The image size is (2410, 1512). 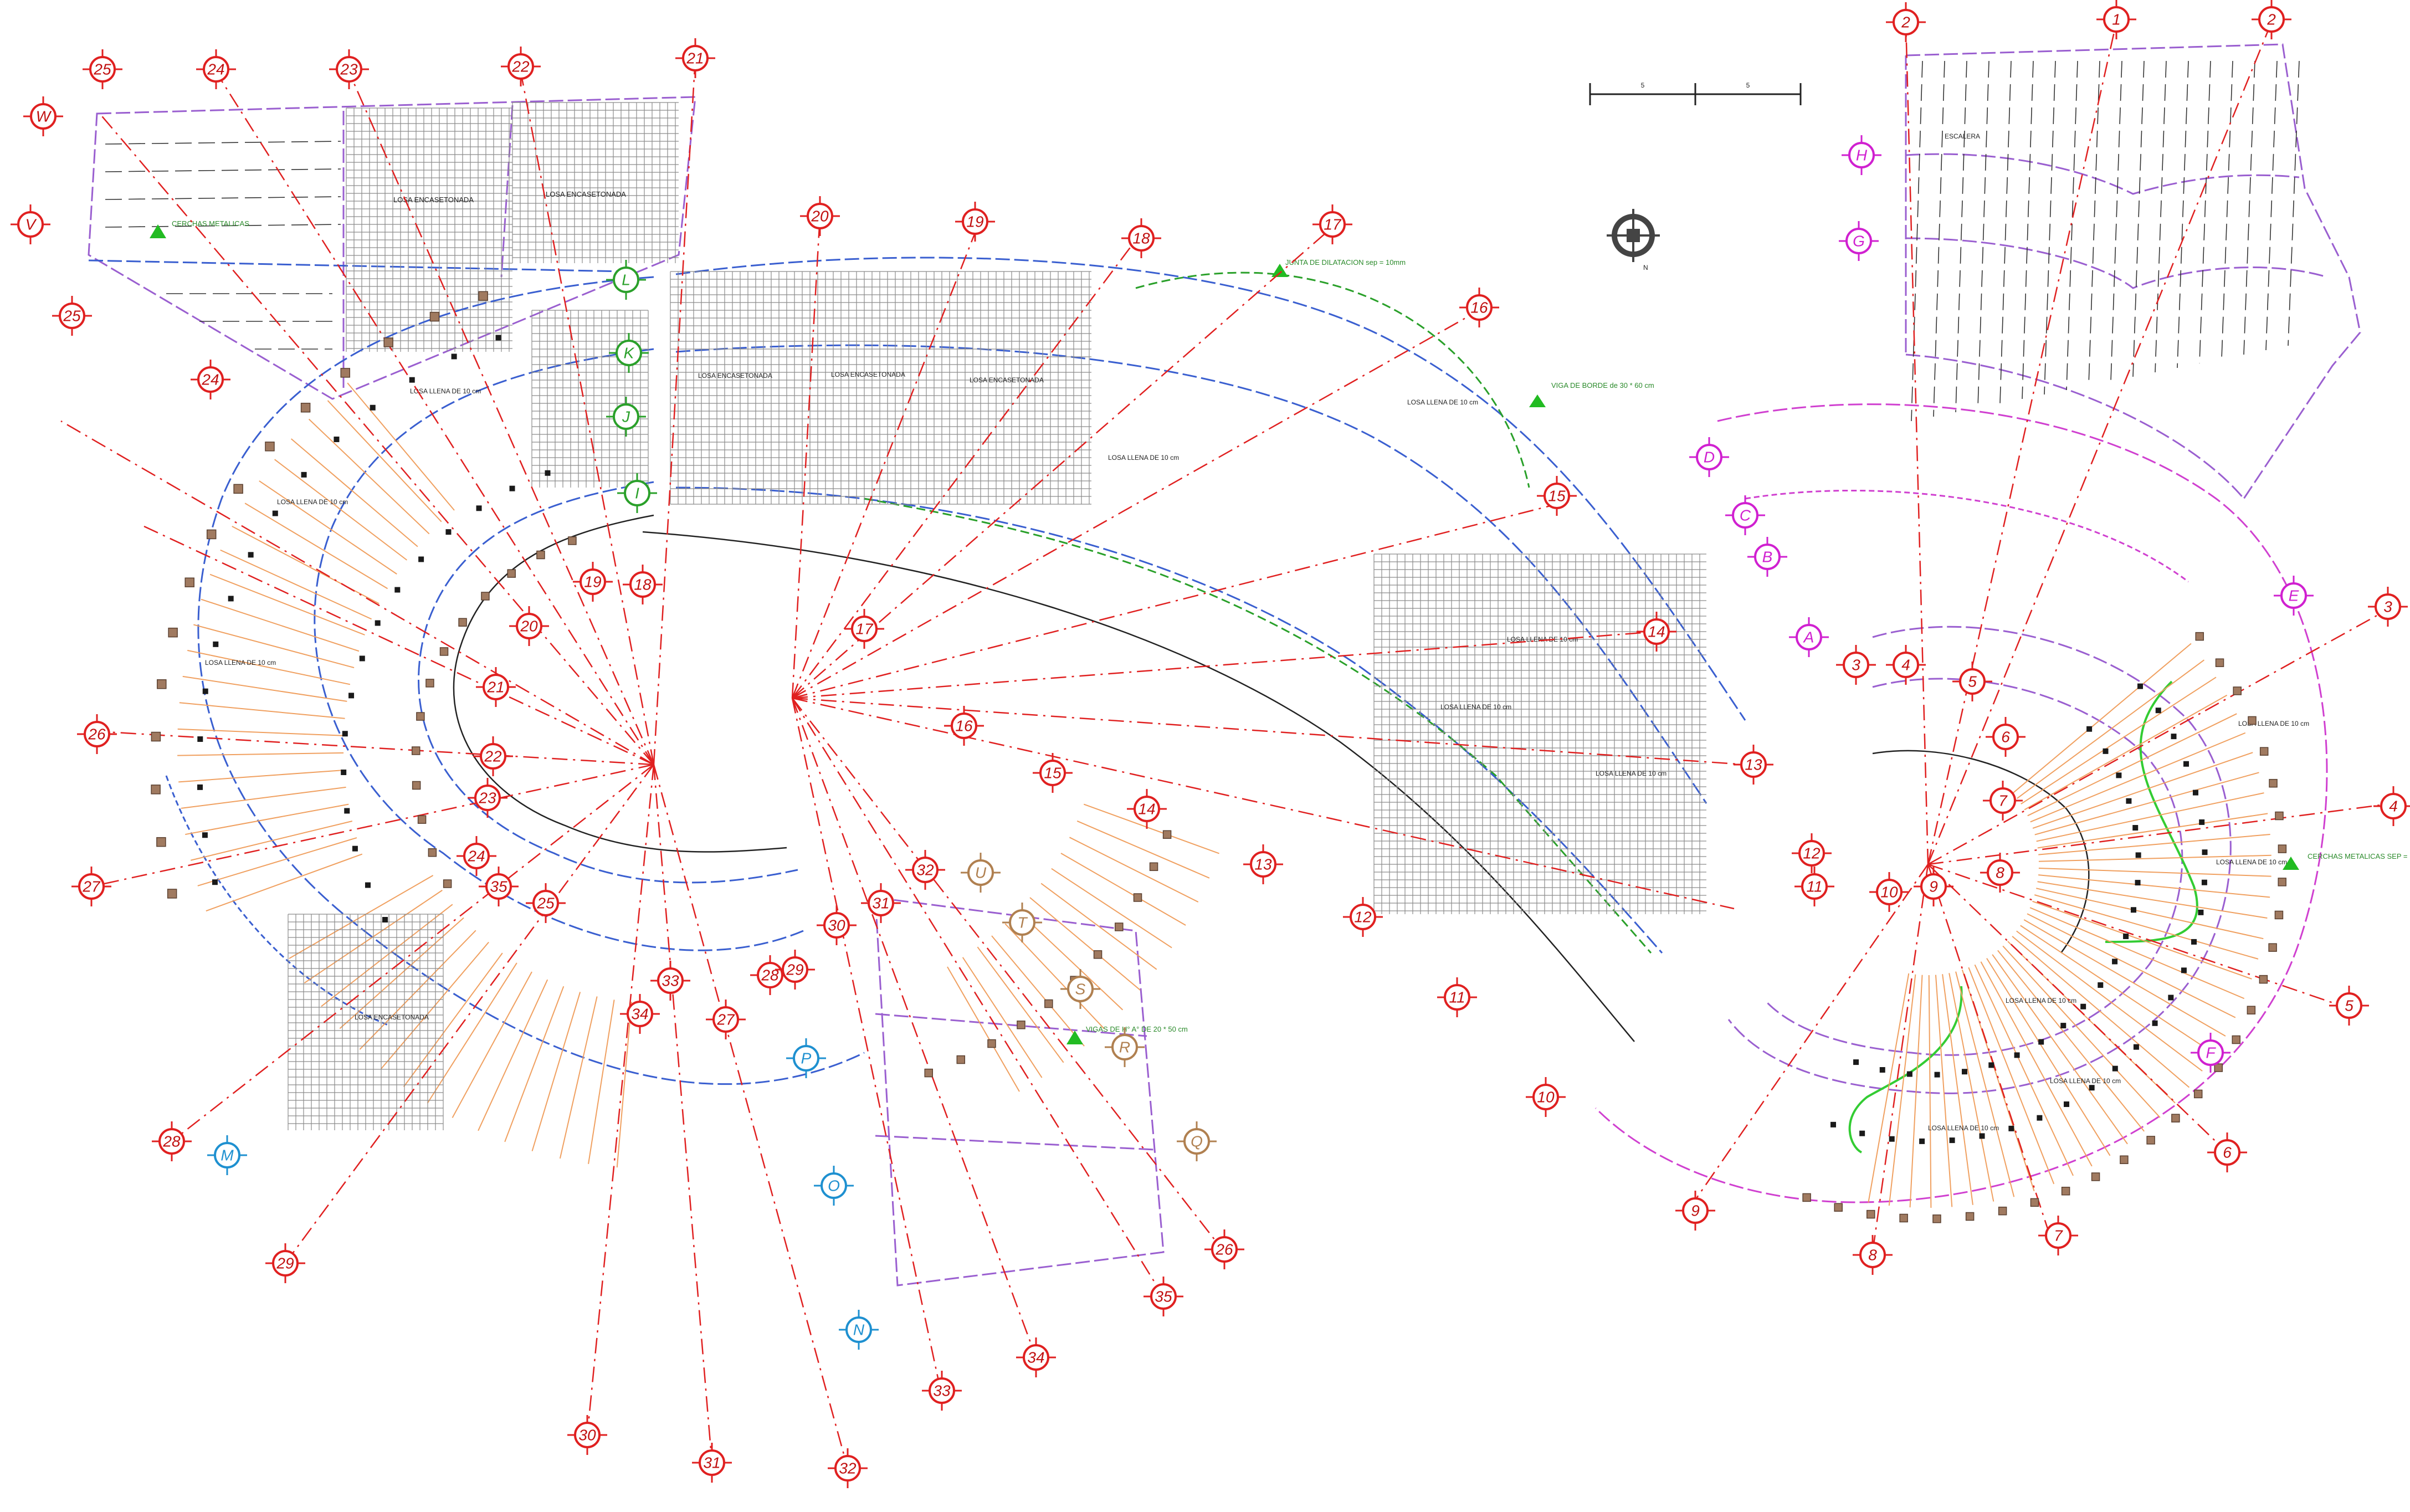 I want to click on axis-bubble-icon: 32, so click(x=925, y=870).